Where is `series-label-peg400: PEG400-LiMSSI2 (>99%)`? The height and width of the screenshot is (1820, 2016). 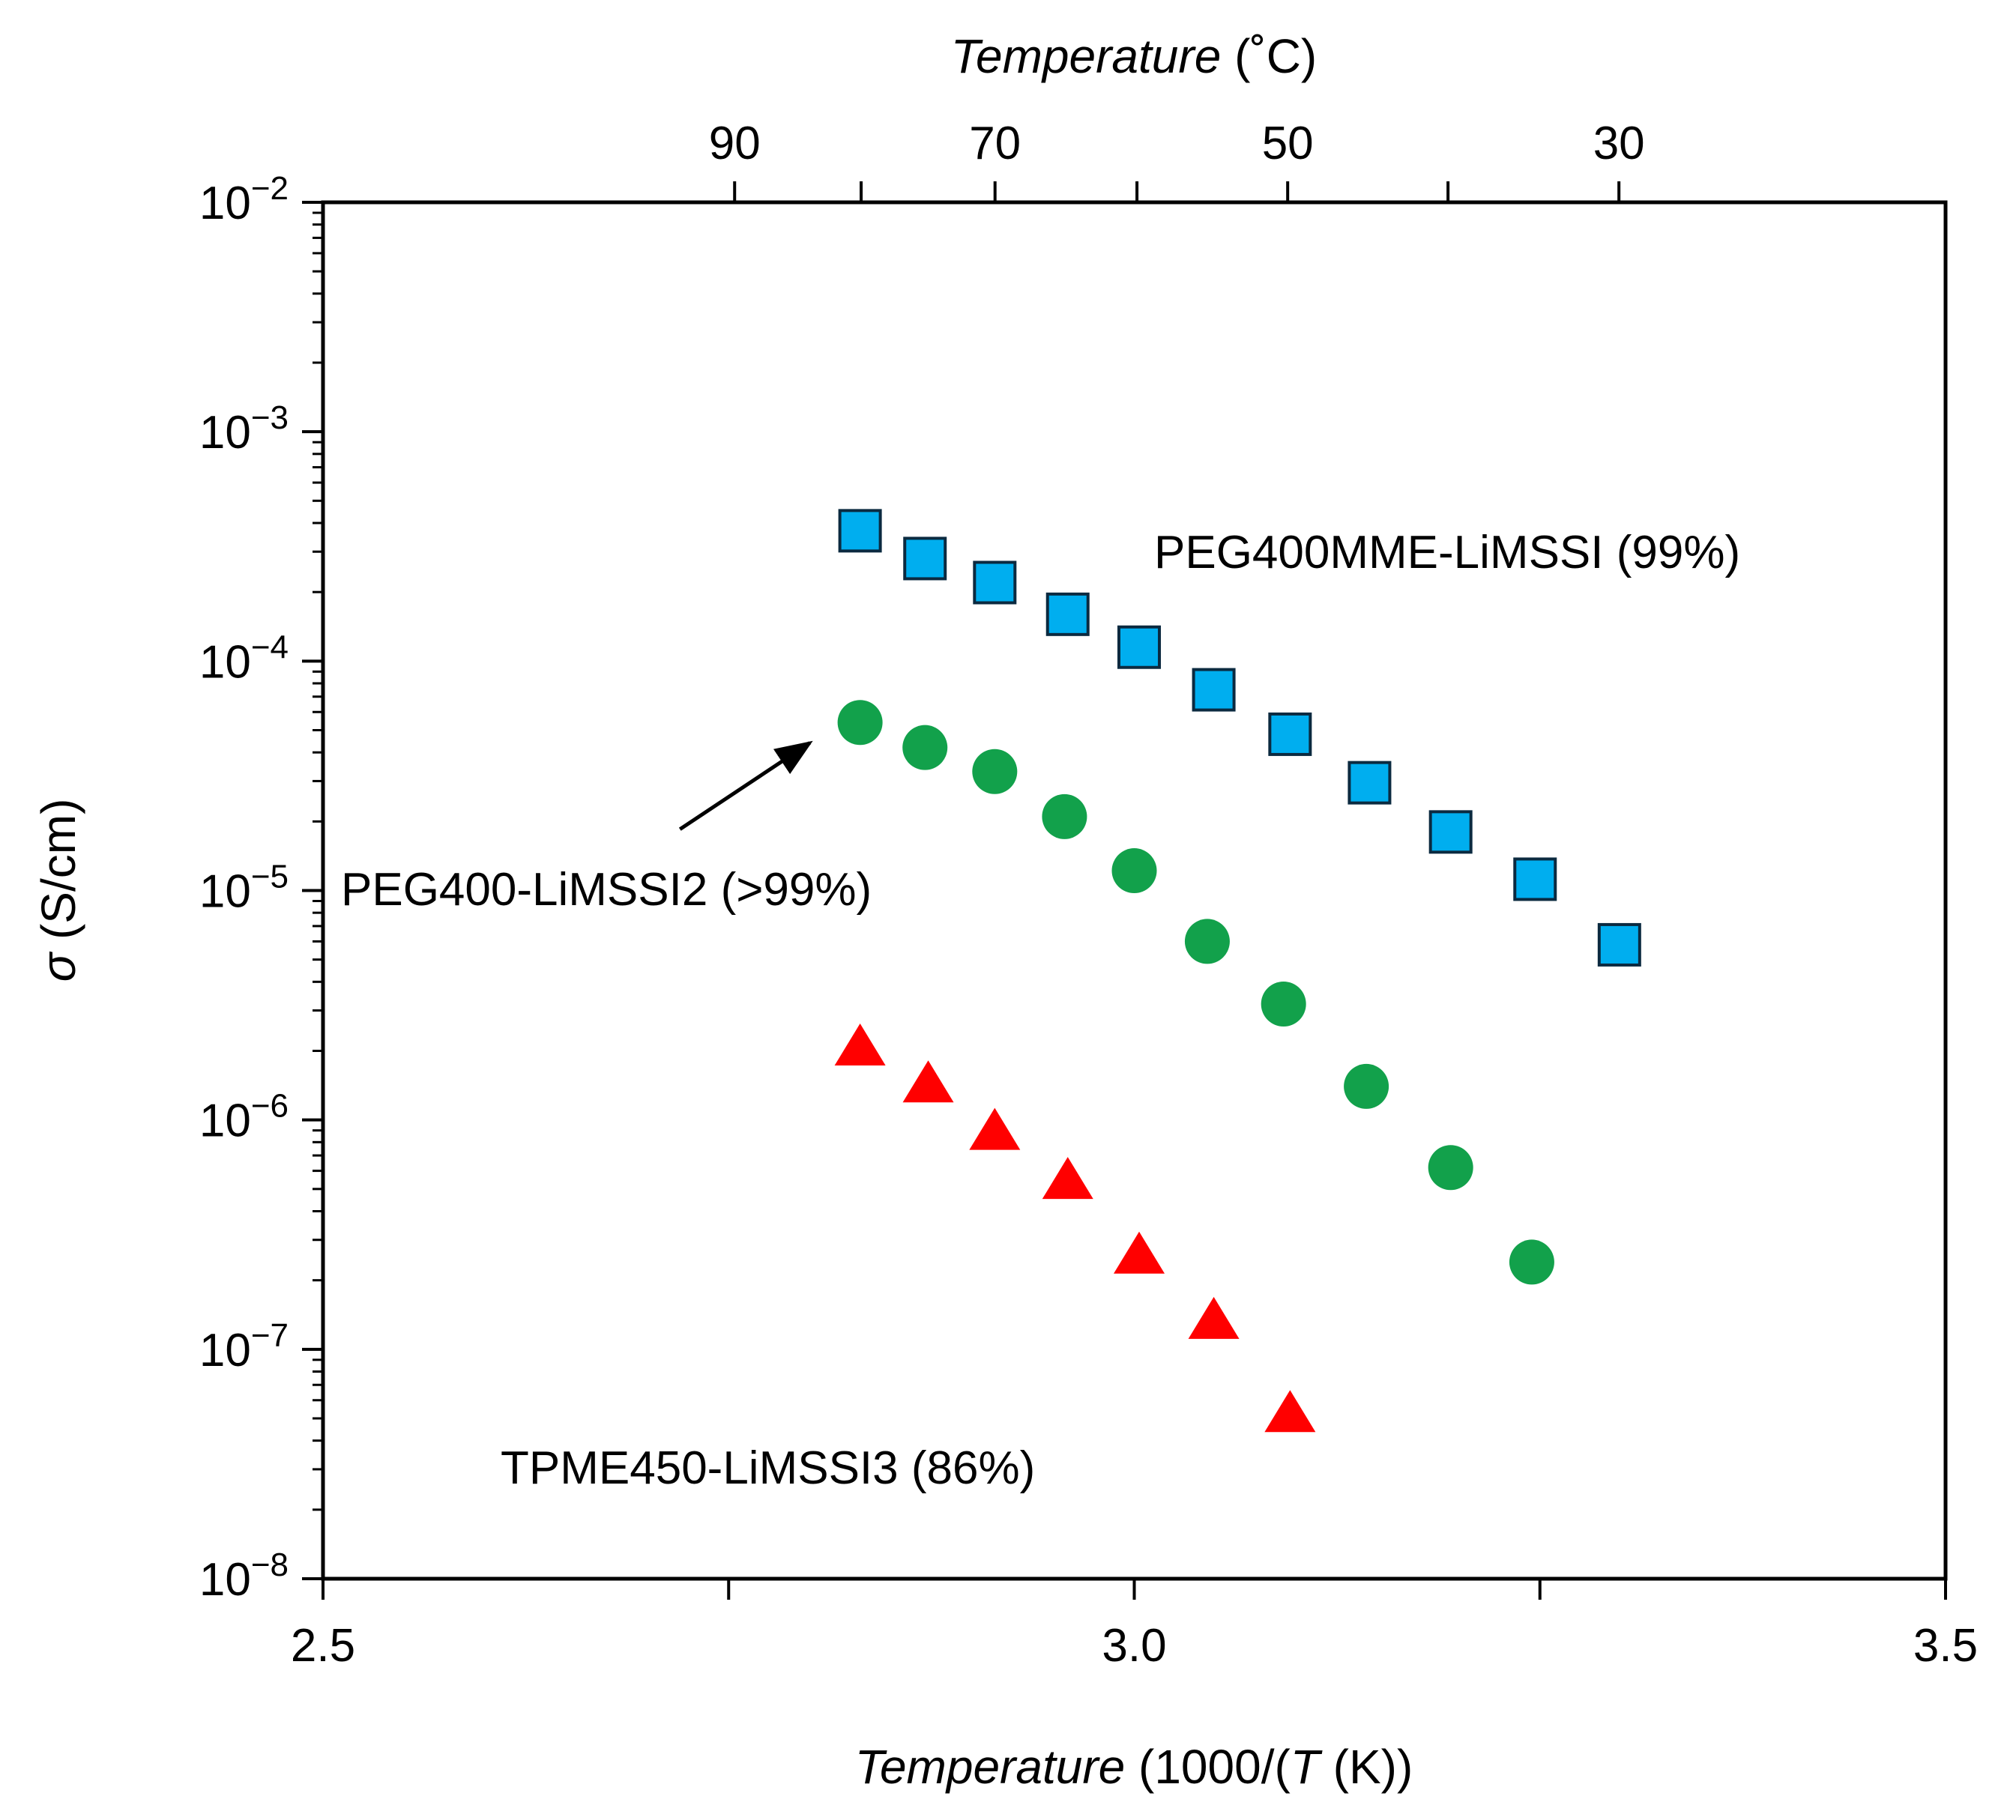
series-label-peg400: PEG400-LiMSSI2 (>99%) is located at coordinates (606, 890).